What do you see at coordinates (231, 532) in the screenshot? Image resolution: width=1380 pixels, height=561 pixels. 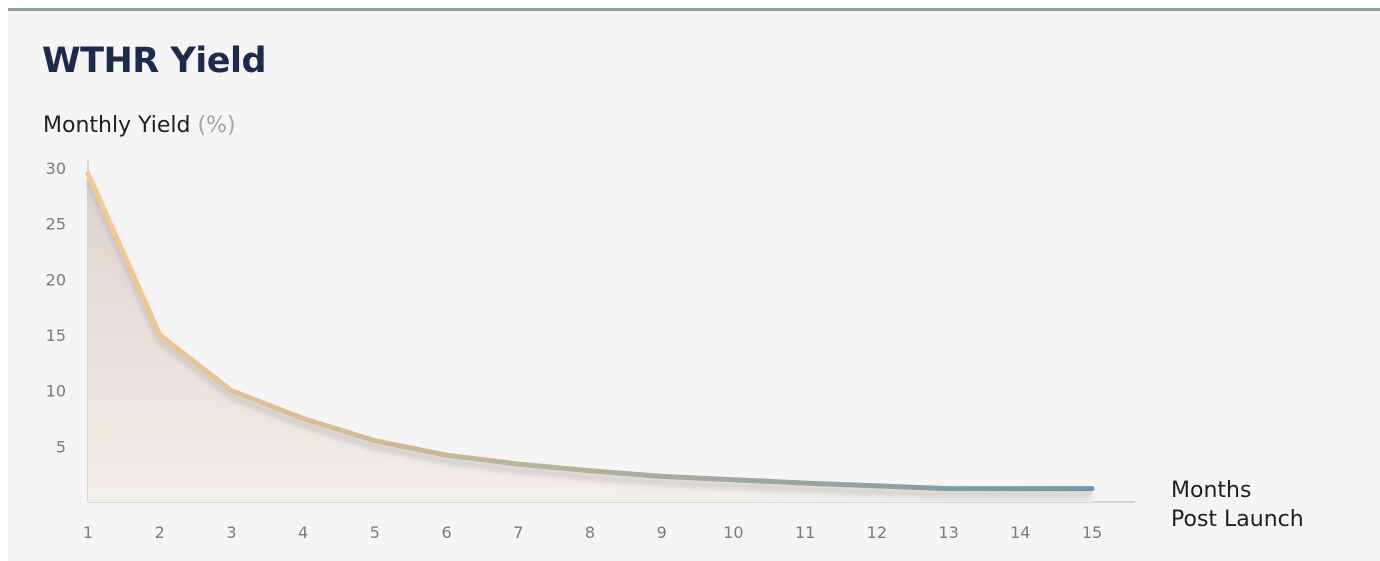 I see `x-tick-label: 3` at bounding box center [231, 532].